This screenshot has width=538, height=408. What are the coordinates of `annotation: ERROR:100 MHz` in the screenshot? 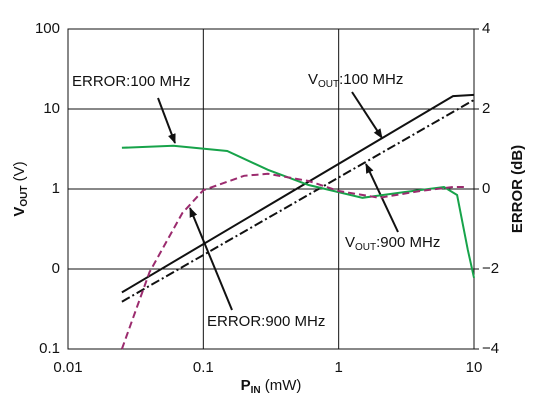 It's located at (131, 81).